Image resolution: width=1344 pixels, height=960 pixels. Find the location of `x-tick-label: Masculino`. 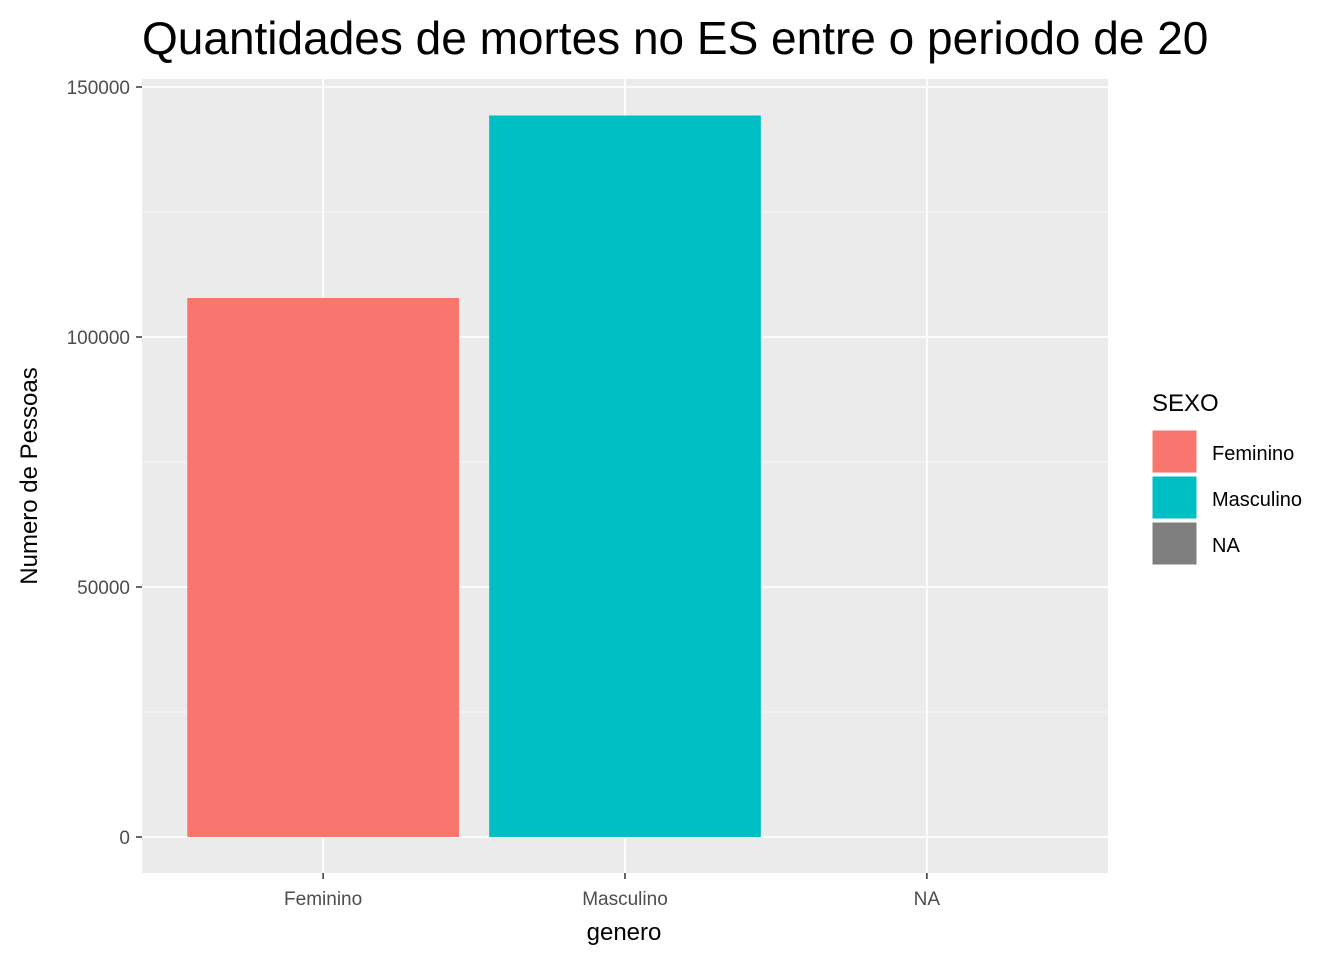

x-tick-label: Masculino is located at coordinates (625, 899).